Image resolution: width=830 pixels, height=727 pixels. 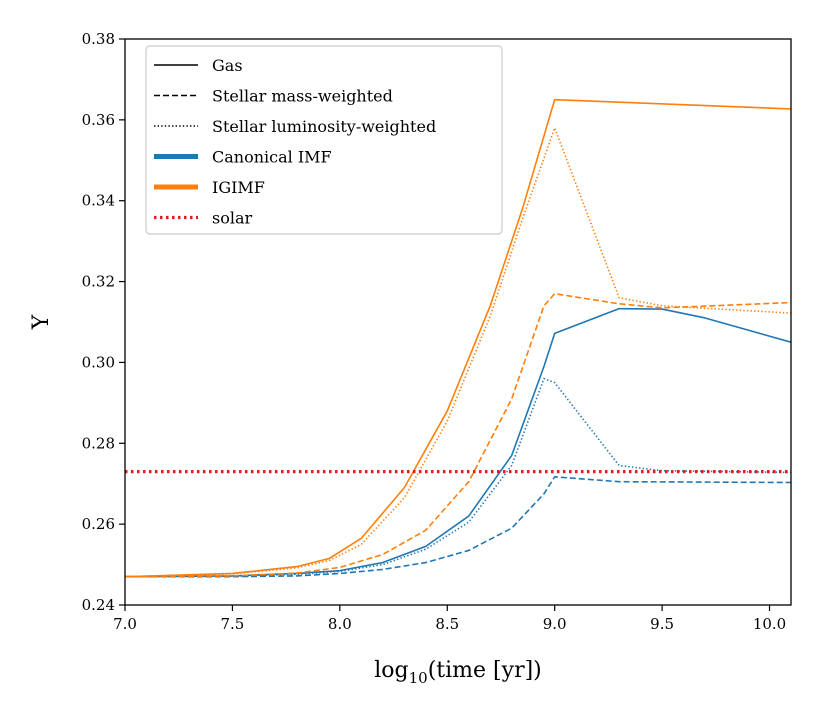 I want to click on x-tick-label: 10.0, so click(x=769, y=624).